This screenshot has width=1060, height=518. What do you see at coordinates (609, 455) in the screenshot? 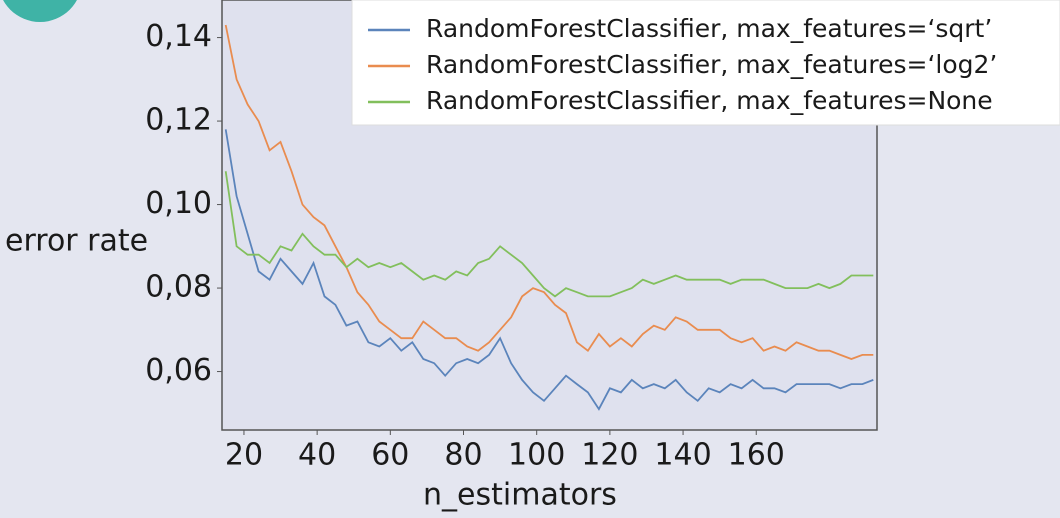
I see `x-tick-label: 120` at bounding box center [609, 455].